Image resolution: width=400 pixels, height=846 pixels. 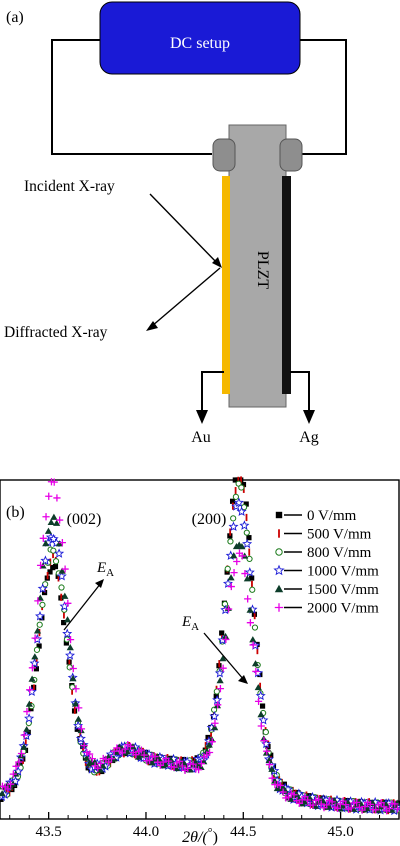 I want to click on legend-label: 500 V/mm, so click(x=339, y=535).